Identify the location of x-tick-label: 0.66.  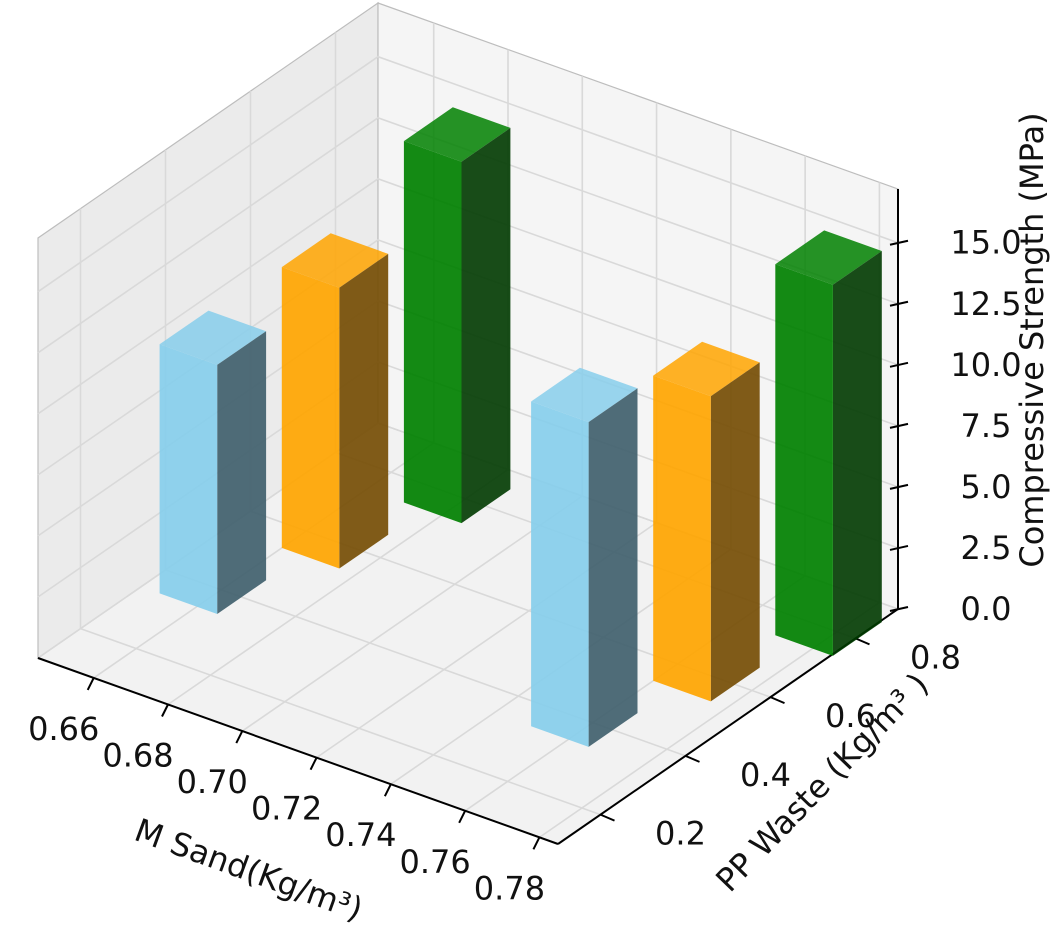
(63, 729).